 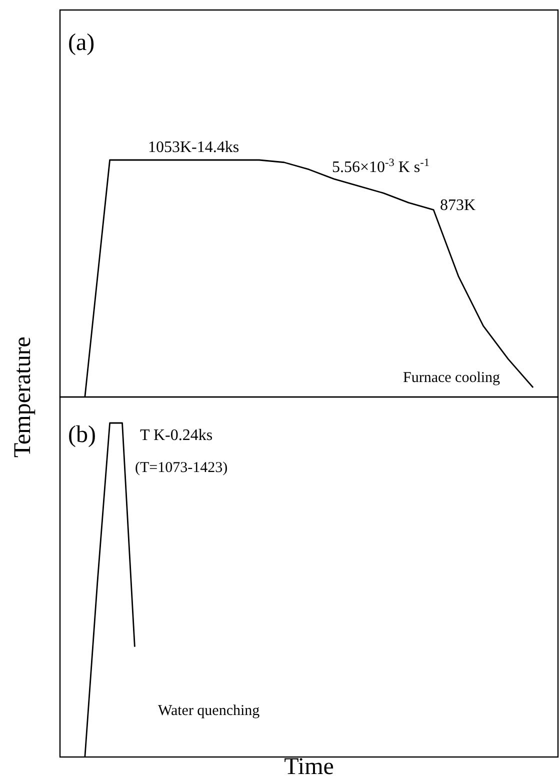 What do you see at coordinates (181, 468) in the screenshot?
I see `annotation: (T=1073-1423)` at bounding box center [181, 468].